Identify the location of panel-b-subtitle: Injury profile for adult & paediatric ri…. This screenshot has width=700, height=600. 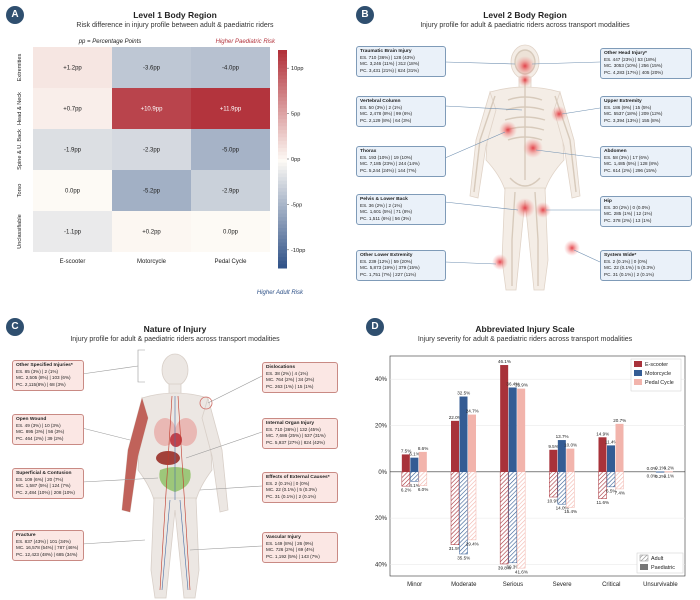
(525, 25).